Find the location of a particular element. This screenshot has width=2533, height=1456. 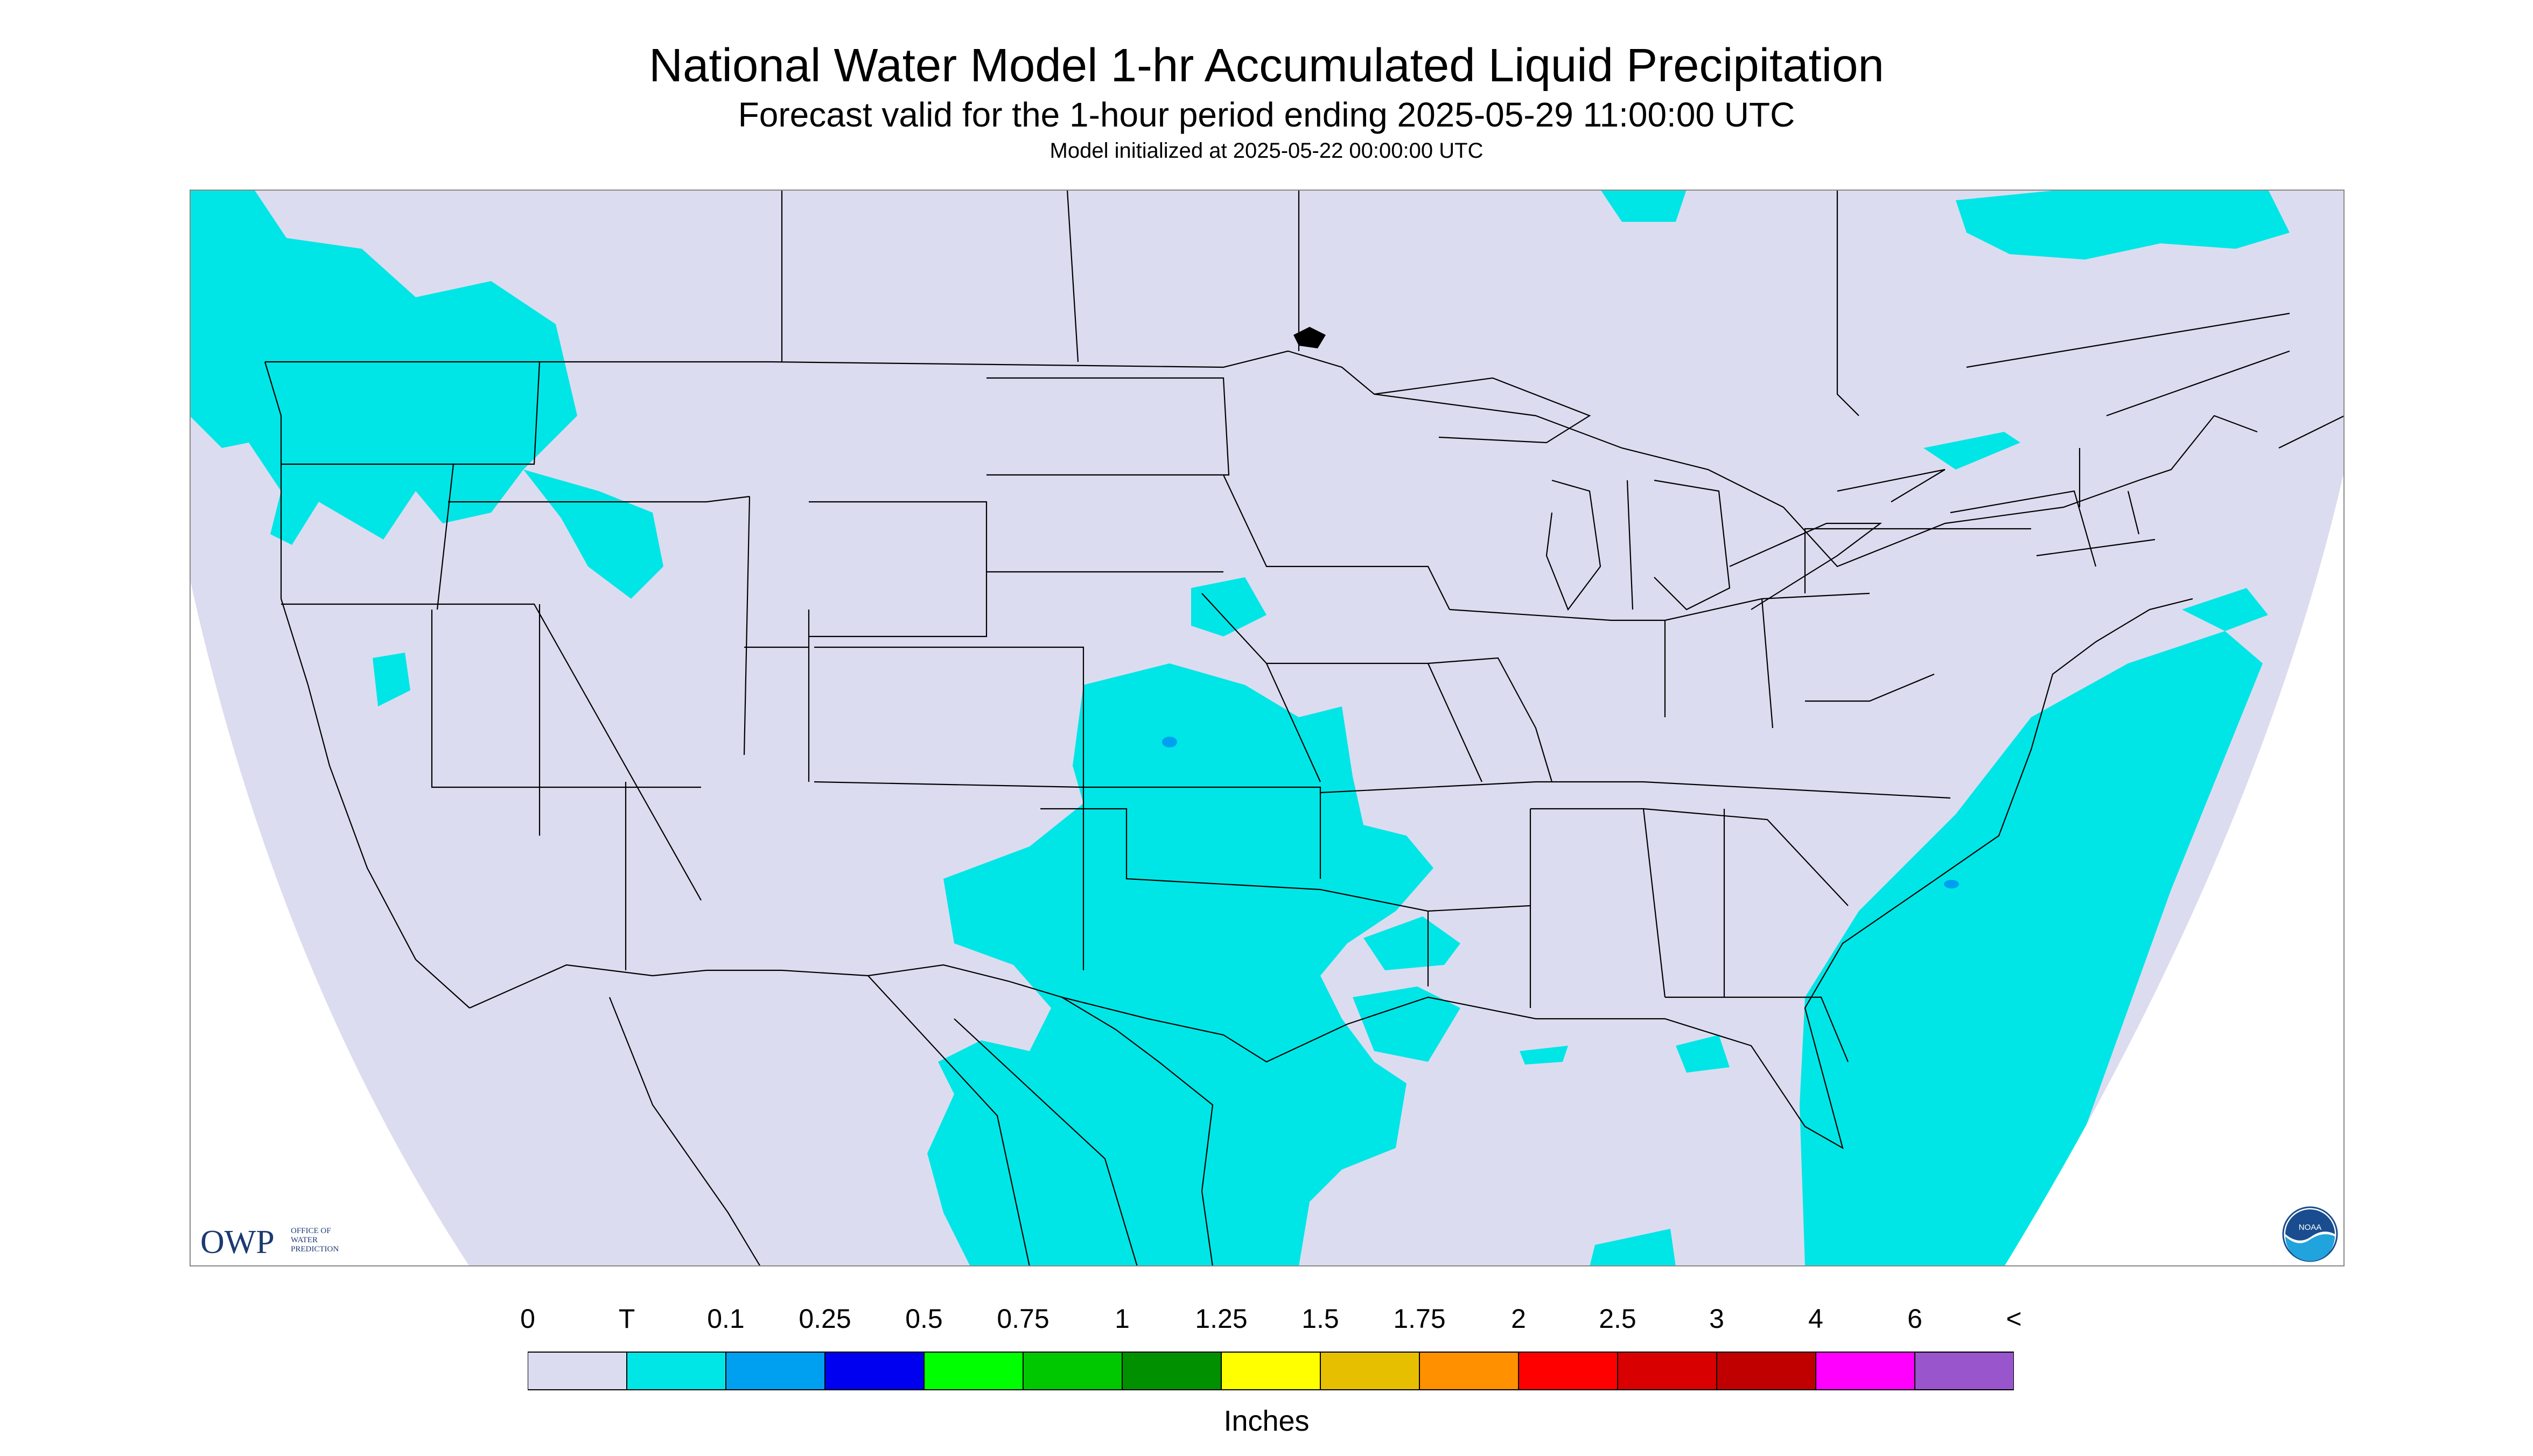

outside-domain-west is located at coordinates (330, 921).